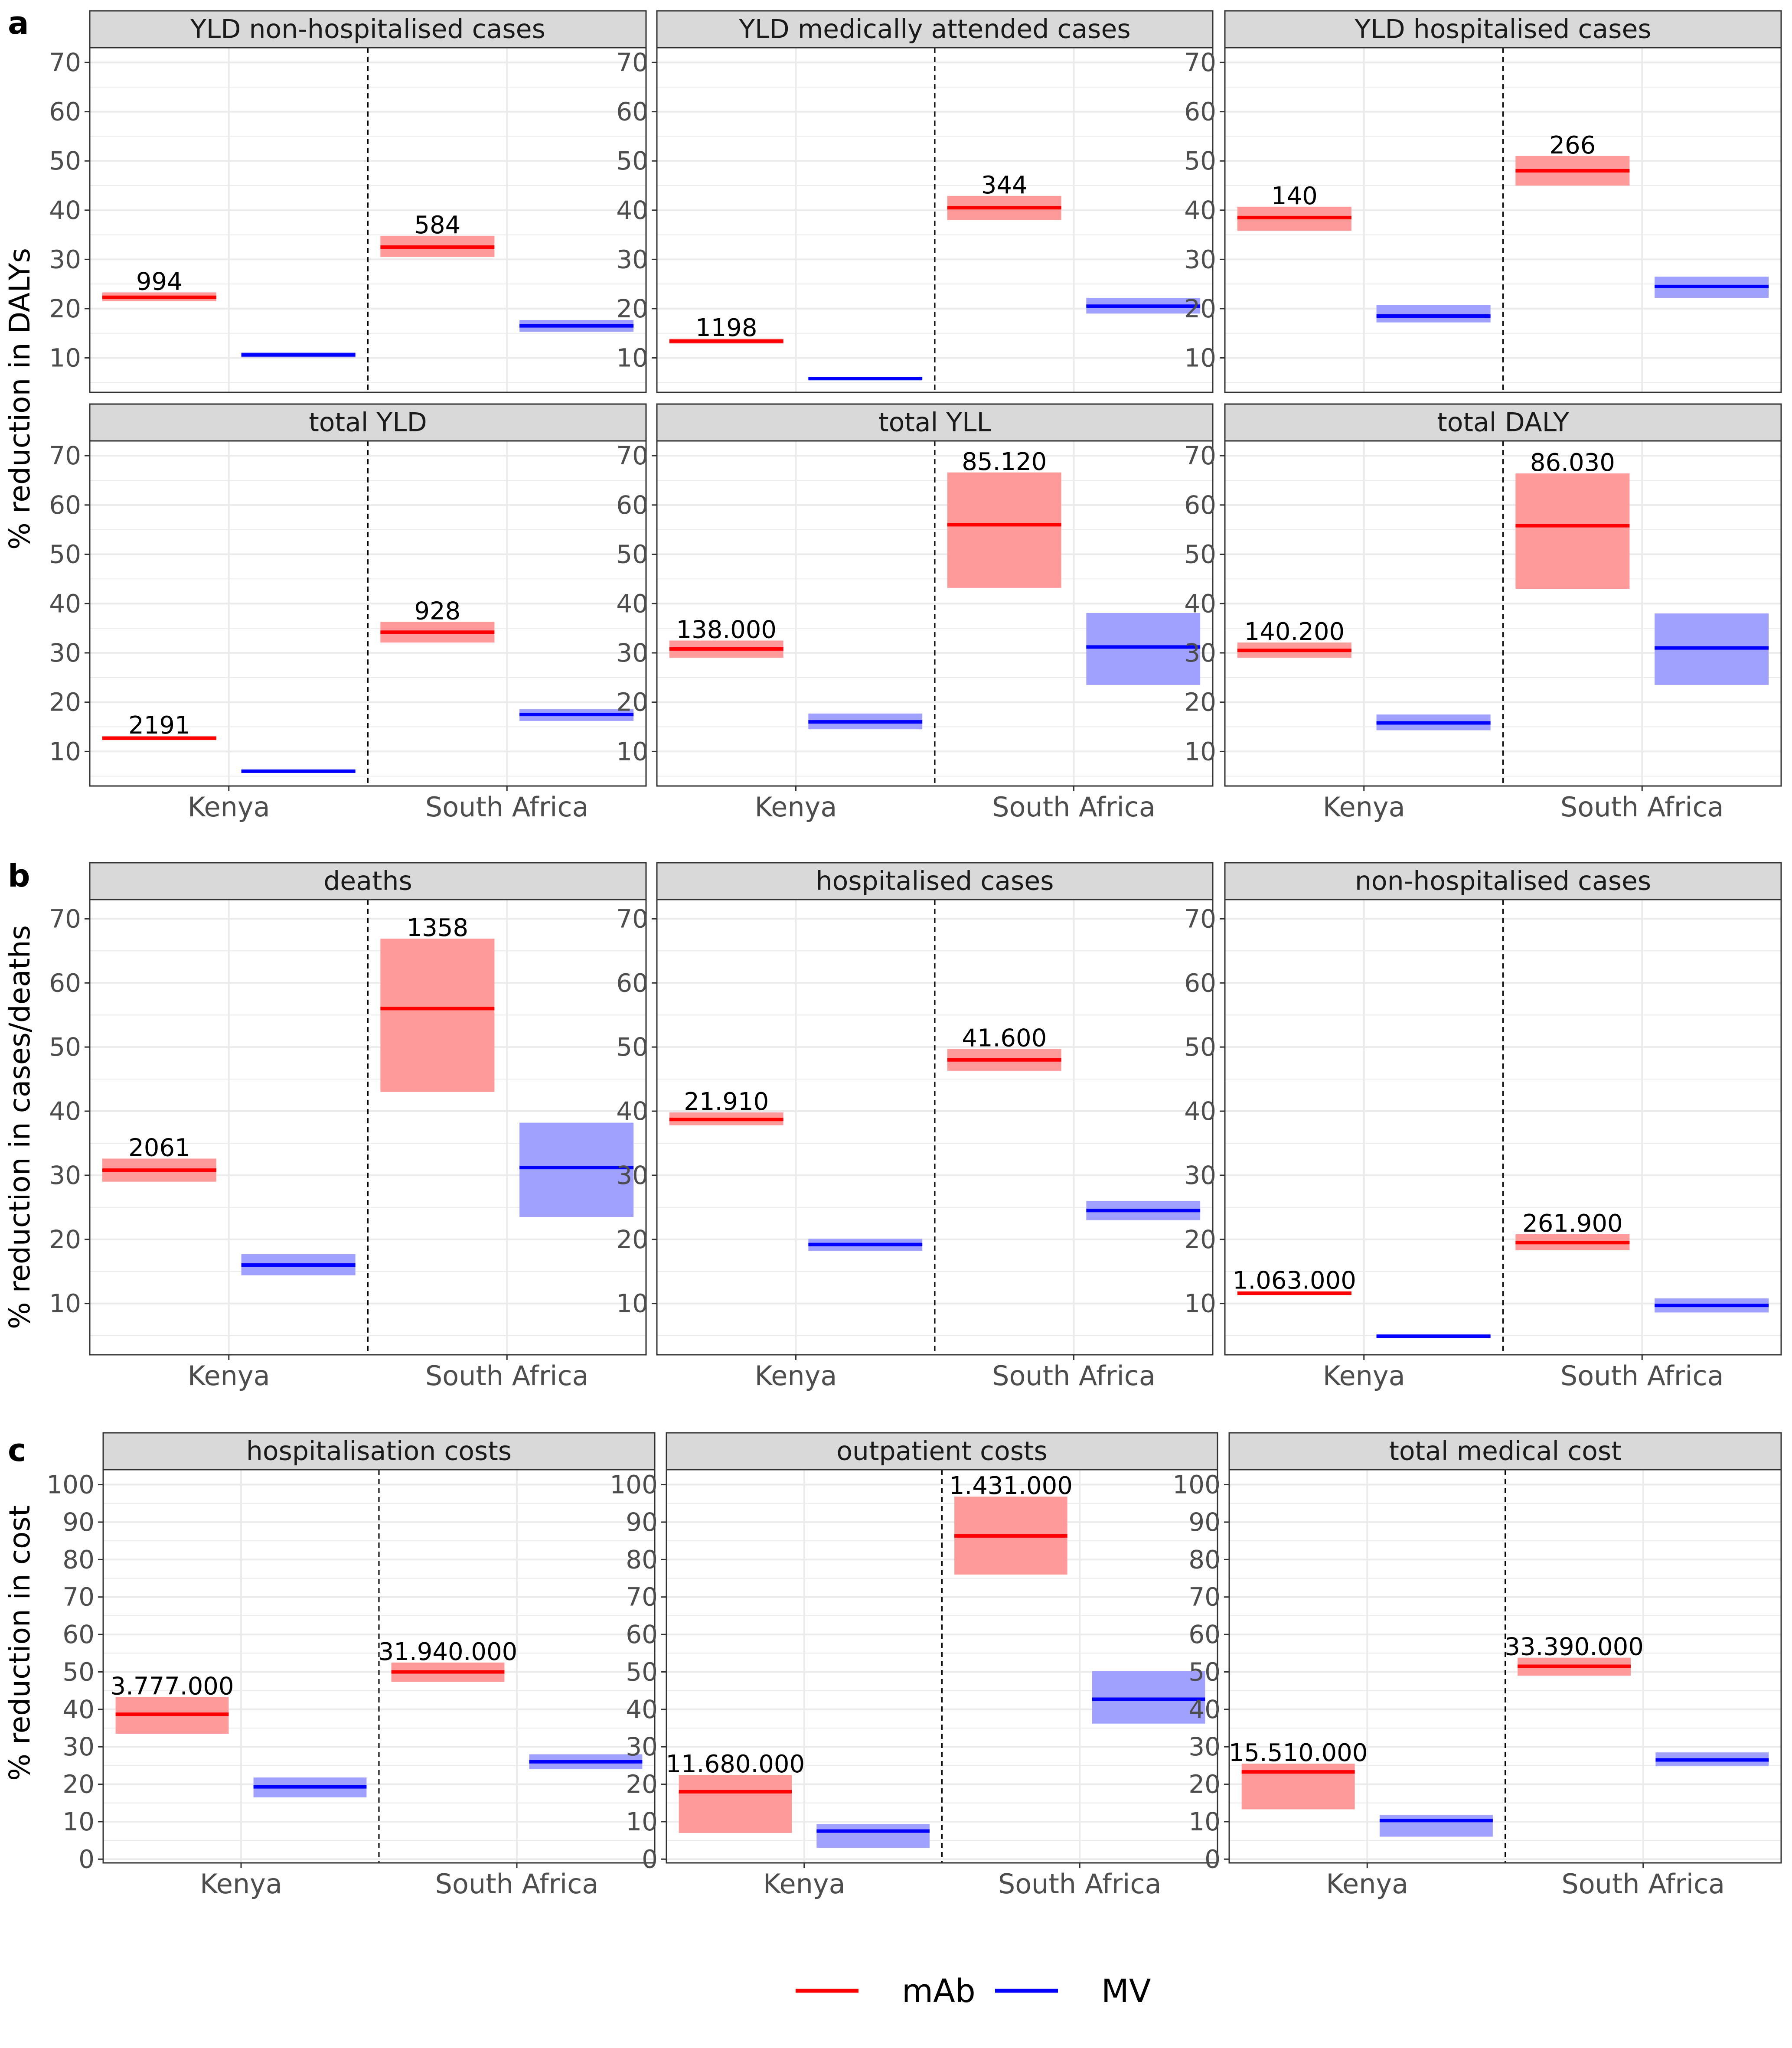 The height and width of the screenshot is (2048, 1792). What do you see at coordinates (367, 29) in the screenshot?
I see `facet-title: YLD non-hospitalised cases` at bounding box center [367, 29].